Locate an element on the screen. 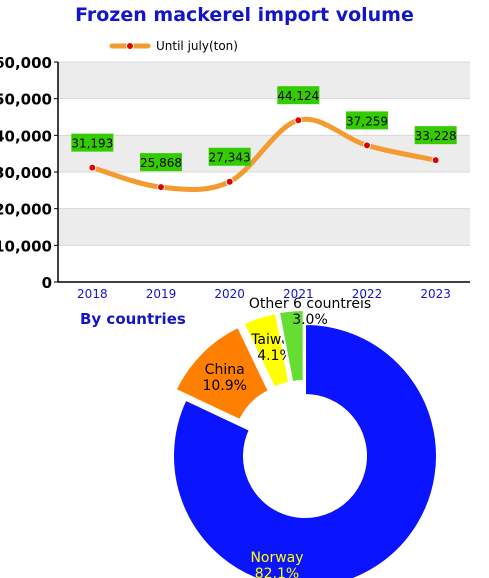 The image size is (489, 578). chart-title: Frozen mackerel import volume is located at coordinates (244, 15).